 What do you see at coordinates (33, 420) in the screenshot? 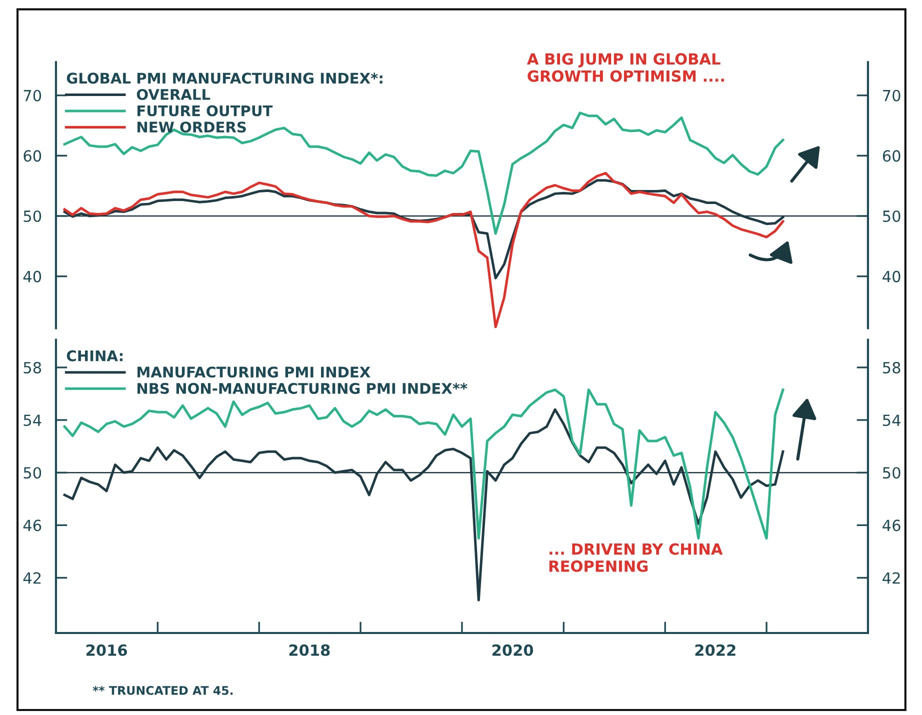
I see `y-tick-label: 54` at bounding box center [33, 420].